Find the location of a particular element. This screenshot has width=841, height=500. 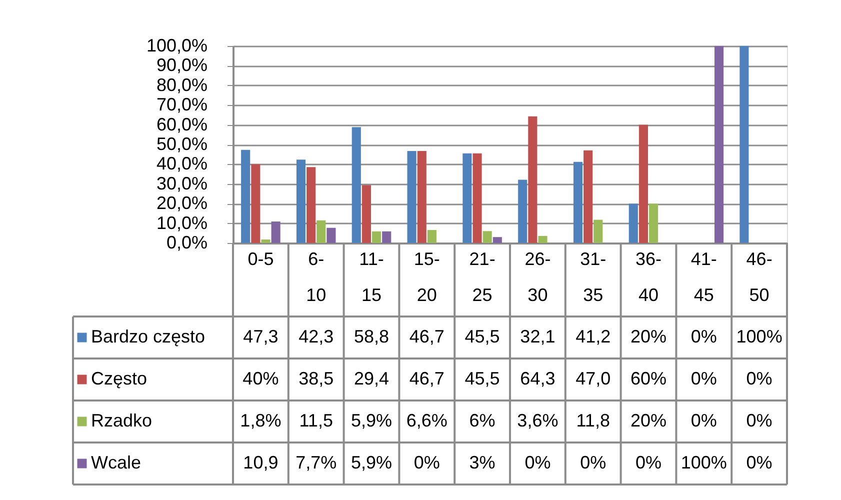

data-label: 60% is located at coordinates (648, 378).